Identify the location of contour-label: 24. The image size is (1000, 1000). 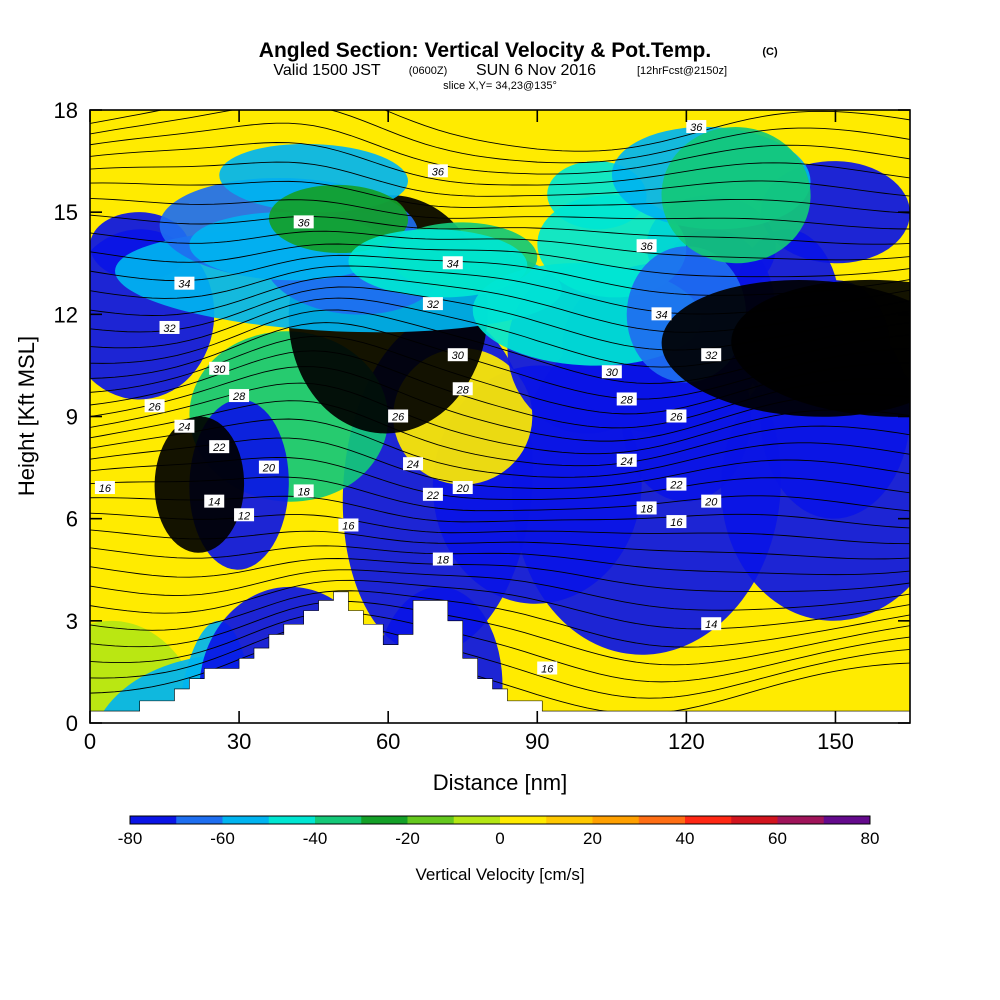
(412, 465).